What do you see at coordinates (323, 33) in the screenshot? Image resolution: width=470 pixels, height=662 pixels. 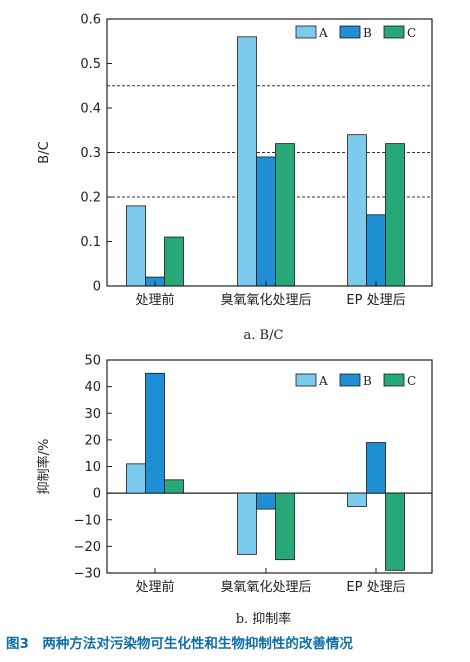 I see `chart1-legend-label-A: A` at bounding box center [323, 33].